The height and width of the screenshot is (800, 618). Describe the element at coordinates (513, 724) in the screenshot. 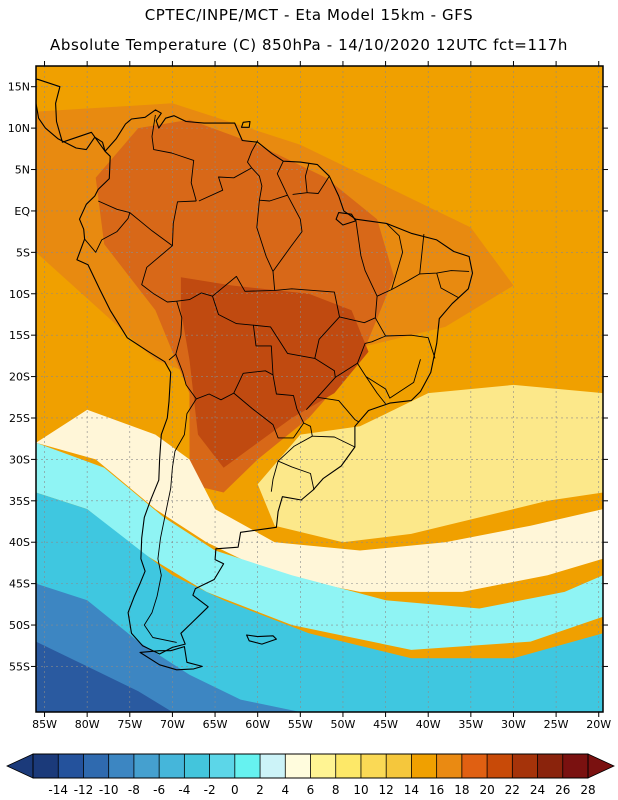

I see `lon-tick-label: 30W` at that location.